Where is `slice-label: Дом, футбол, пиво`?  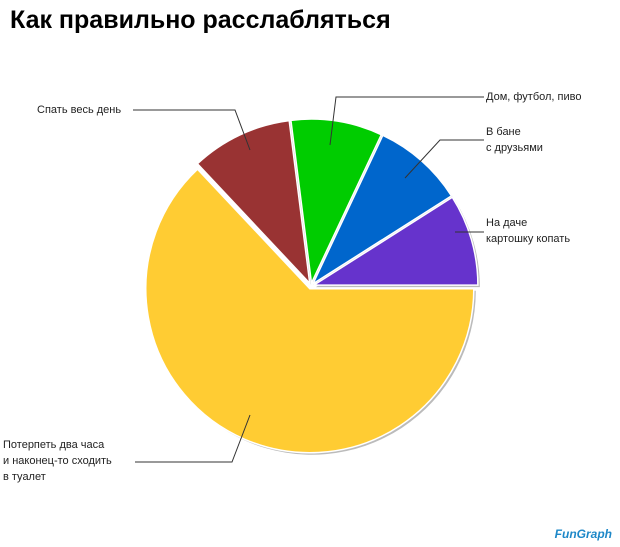
slice-label: Дом, футбол, пиво is located at coordinates (534, 97).